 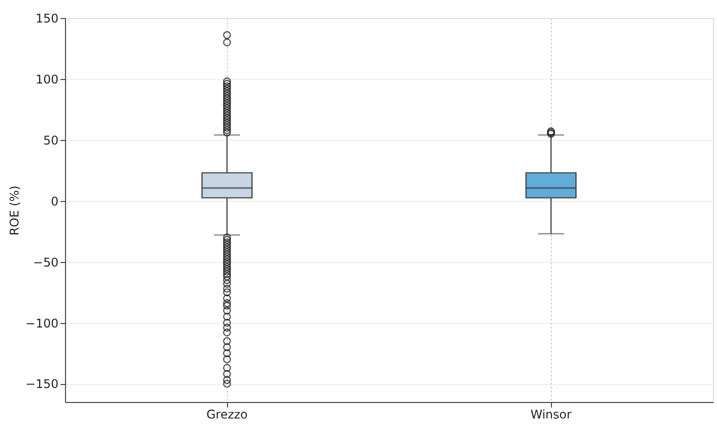 I want to click on y-axis-title: ROE (%), so click(x=15, y=211).